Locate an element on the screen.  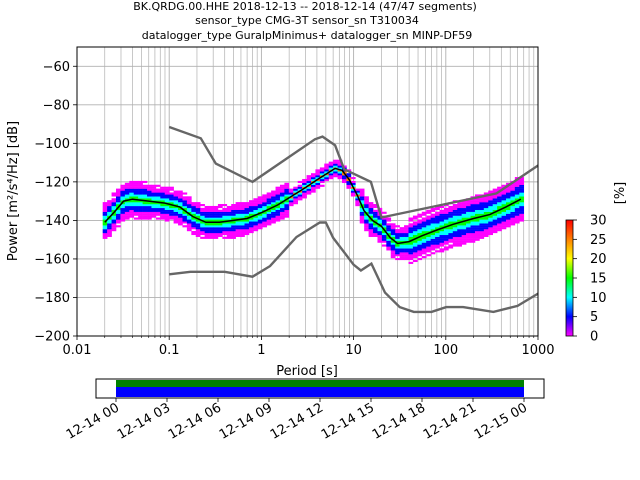
colorbar-tick-label: 10 is located at coordinates (598, 298).